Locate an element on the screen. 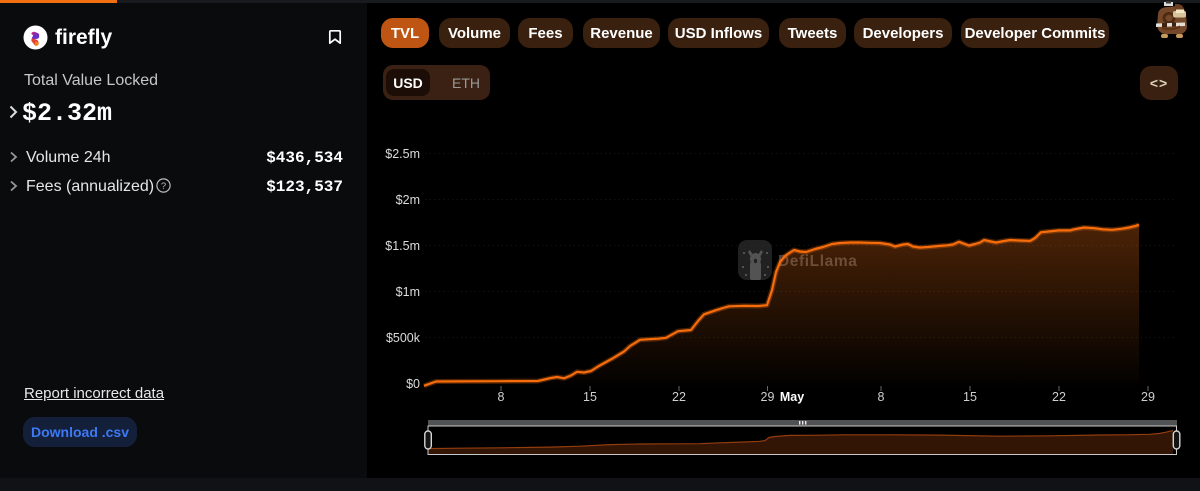 This screenshot has width=1200, height=491. svg-text: $500k is located at coordinates (403, 338).